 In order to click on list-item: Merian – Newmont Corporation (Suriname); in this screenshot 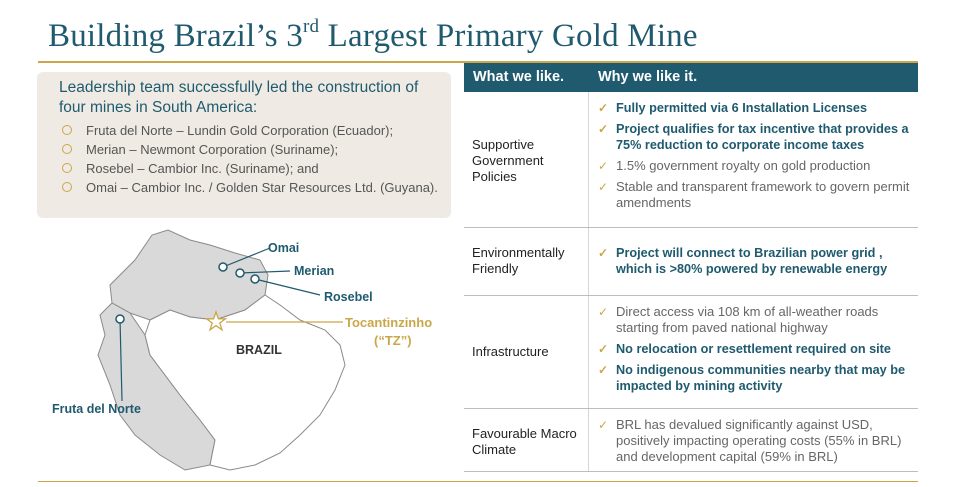, I will do `click(252, 149)`.